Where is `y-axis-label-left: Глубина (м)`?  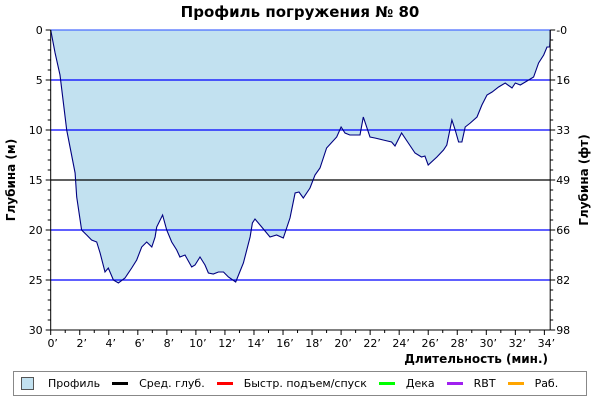
y-axis-label-left: Глубина (м) is located at coordinates (11, 180).